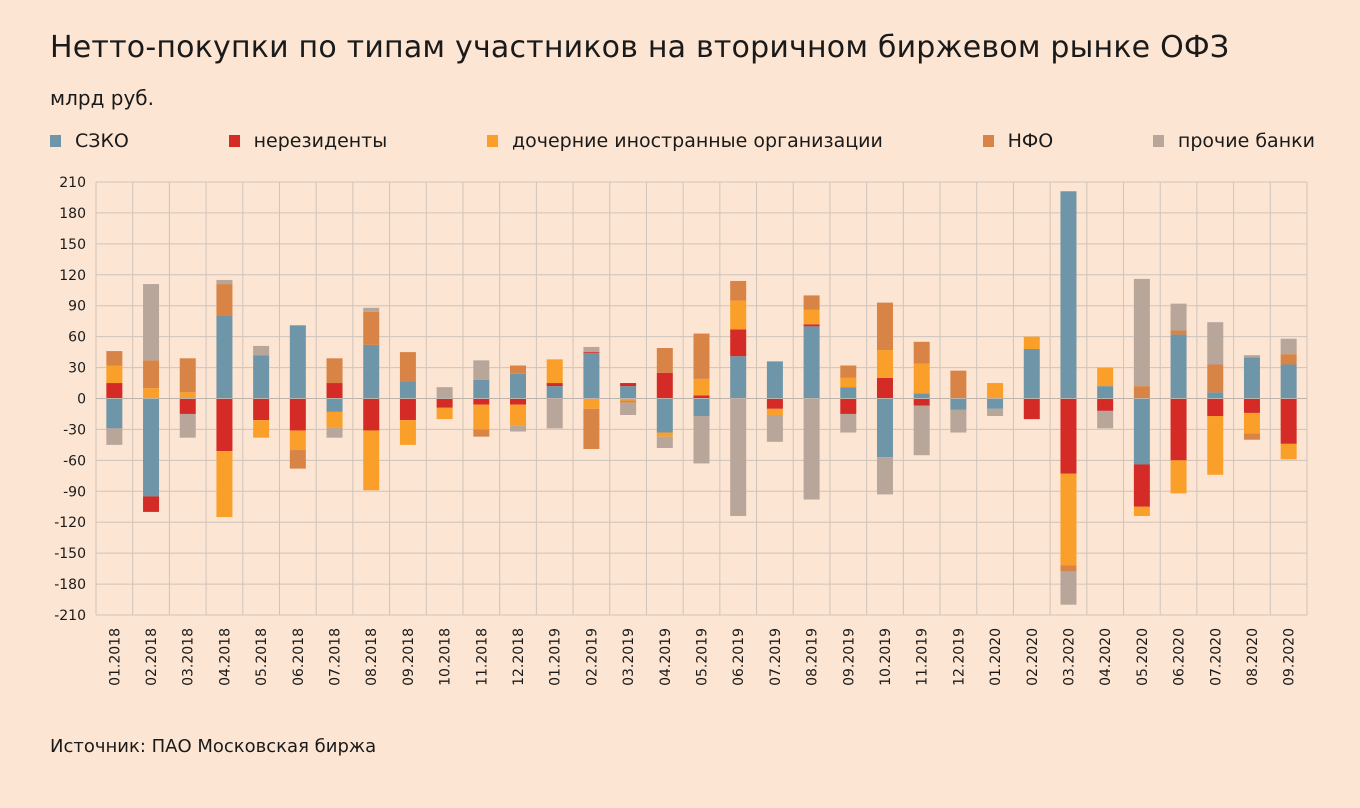 Image resolution: width=1360 pixels, height=808 pixels. I want to click on y-tick-label: -150, so click(70, 554).